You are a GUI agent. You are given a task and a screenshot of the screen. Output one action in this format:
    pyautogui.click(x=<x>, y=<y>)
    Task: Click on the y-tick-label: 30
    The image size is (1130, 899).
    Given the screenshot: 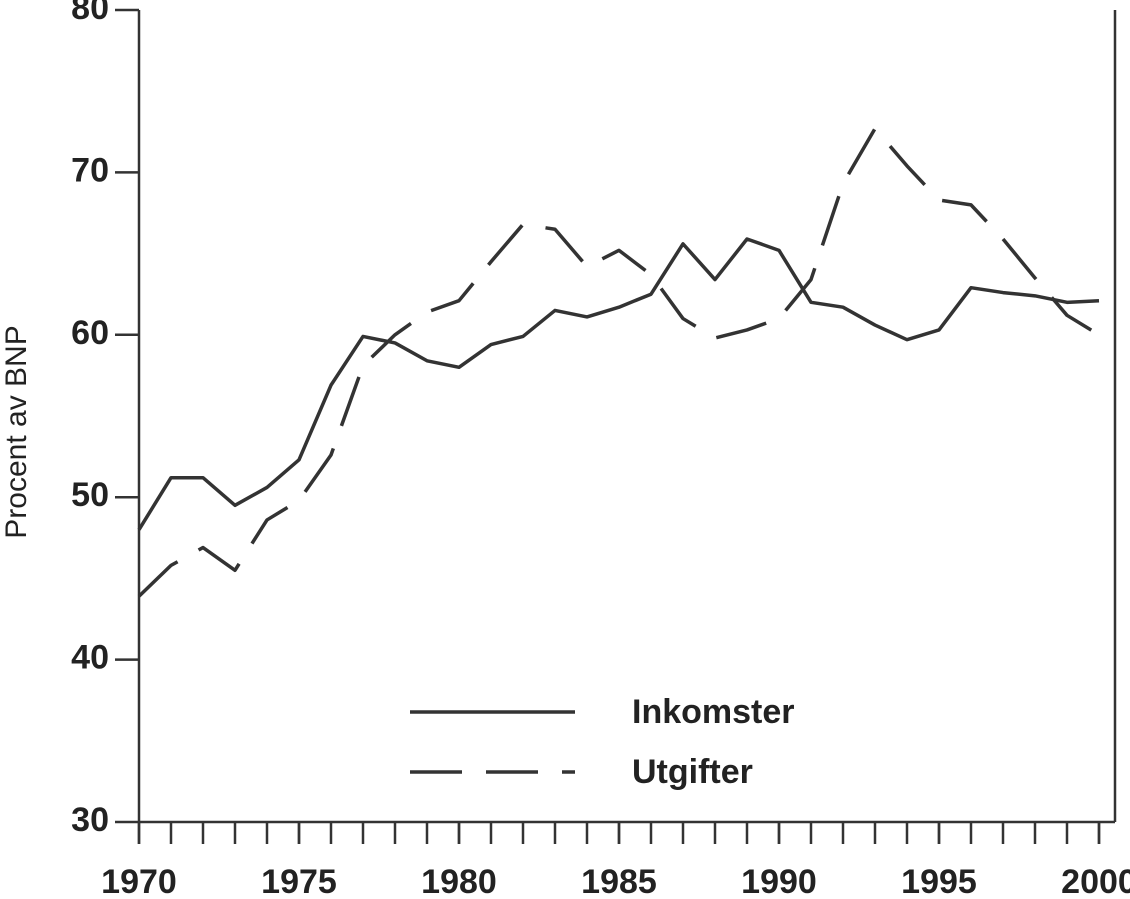 What is the action you would take?
    pyautogui.click(x=90, y=820)
    